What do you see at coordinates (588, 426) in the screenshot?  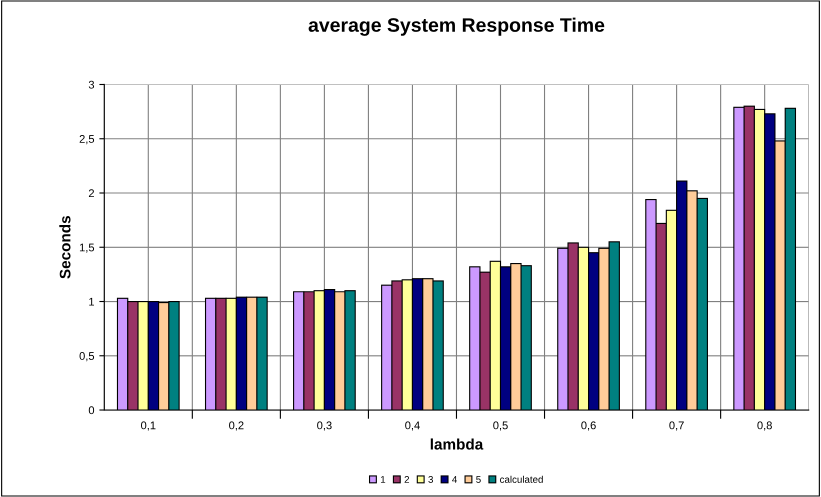 I see `x-tick-label: 0,6` at bounding box center [588, 426].